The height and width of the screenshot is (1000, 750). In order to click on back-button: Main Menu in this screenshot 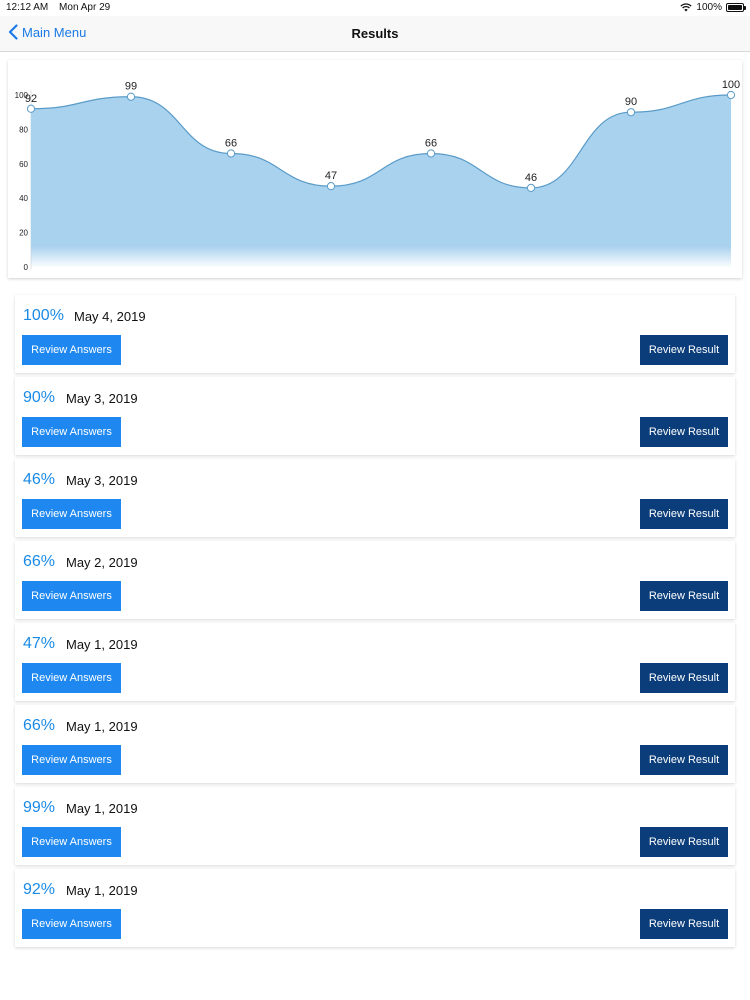, I will do `click(47, 32)`.